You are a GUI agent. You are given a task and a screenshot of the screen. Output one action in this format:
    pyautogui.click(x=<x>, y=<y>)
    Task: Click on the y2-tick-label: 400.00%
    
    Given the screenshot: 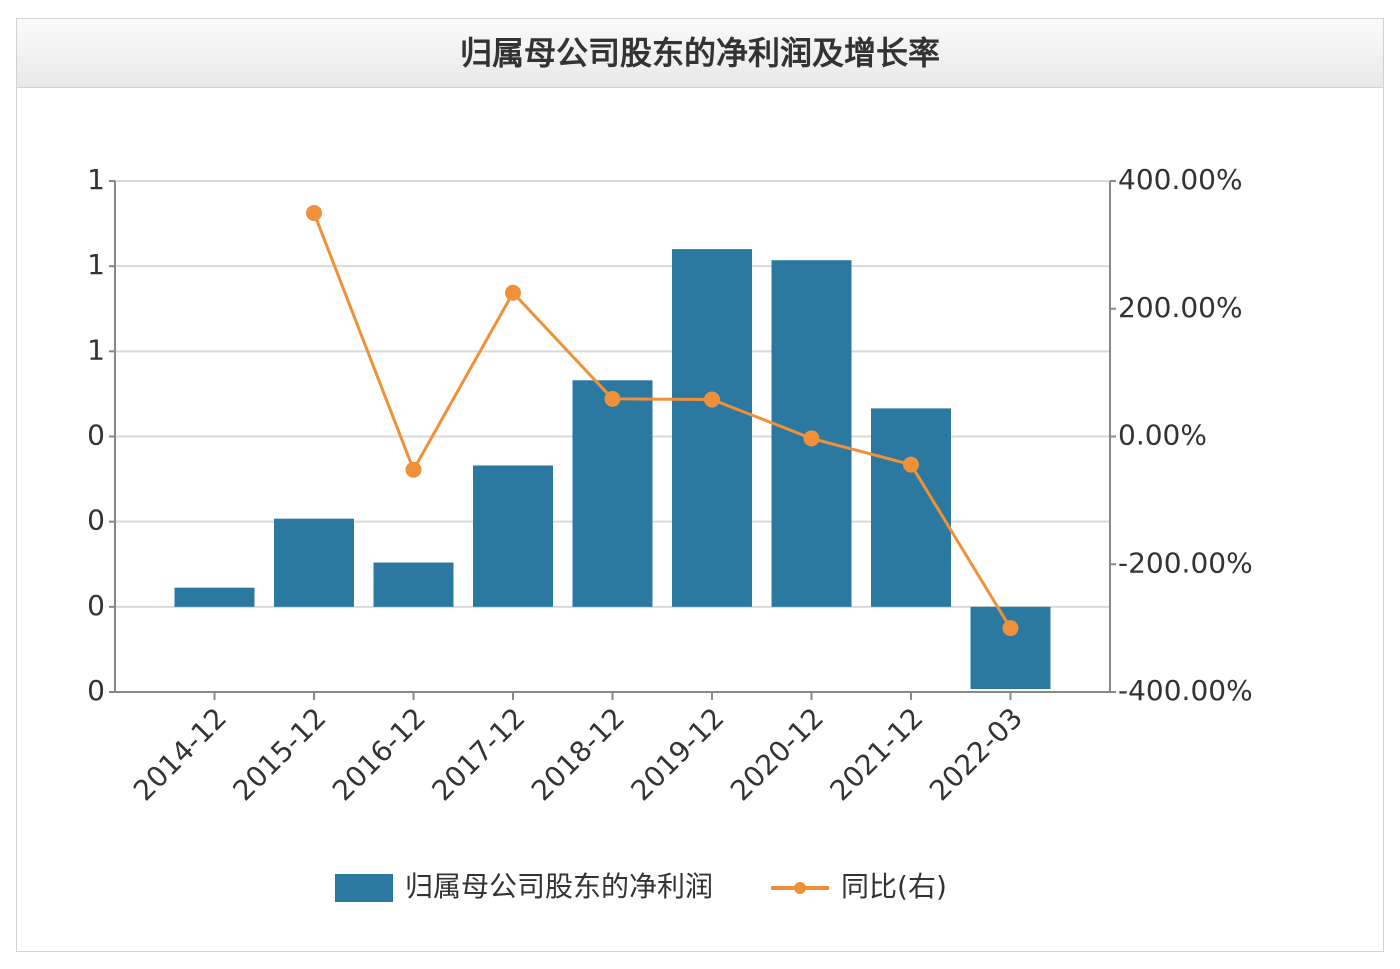 What is the action you would take?
    pyautogui.click(x=1180, y=179)
    